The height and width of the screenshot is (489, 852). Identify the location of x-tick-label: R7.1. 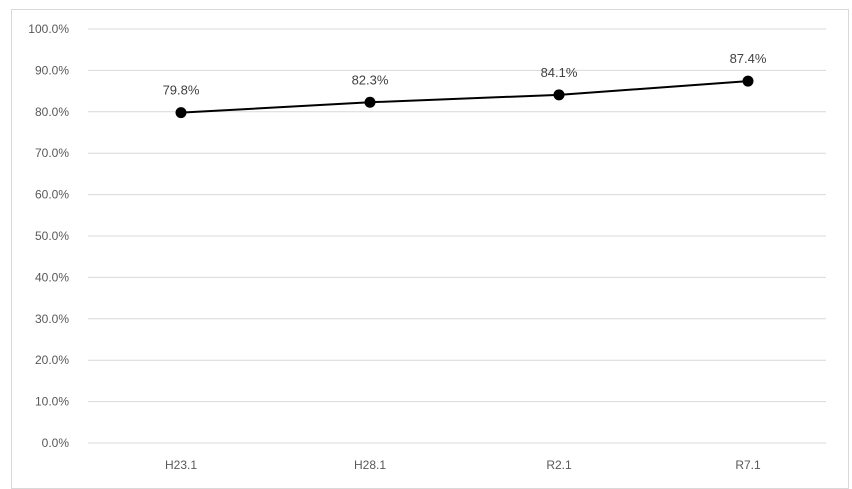
(748, 465).